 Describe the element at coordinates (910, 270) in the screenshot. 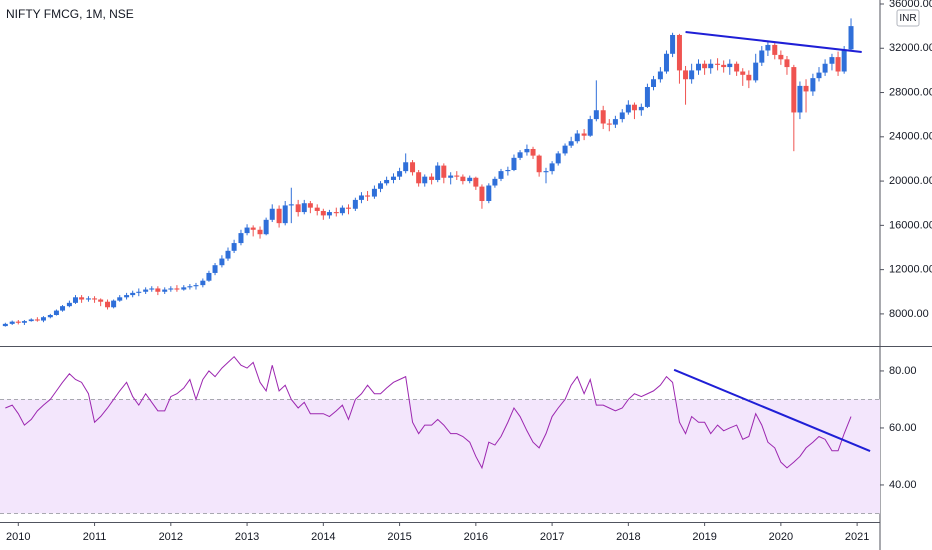

I see `y-tick-label: 12000.00` at that location.